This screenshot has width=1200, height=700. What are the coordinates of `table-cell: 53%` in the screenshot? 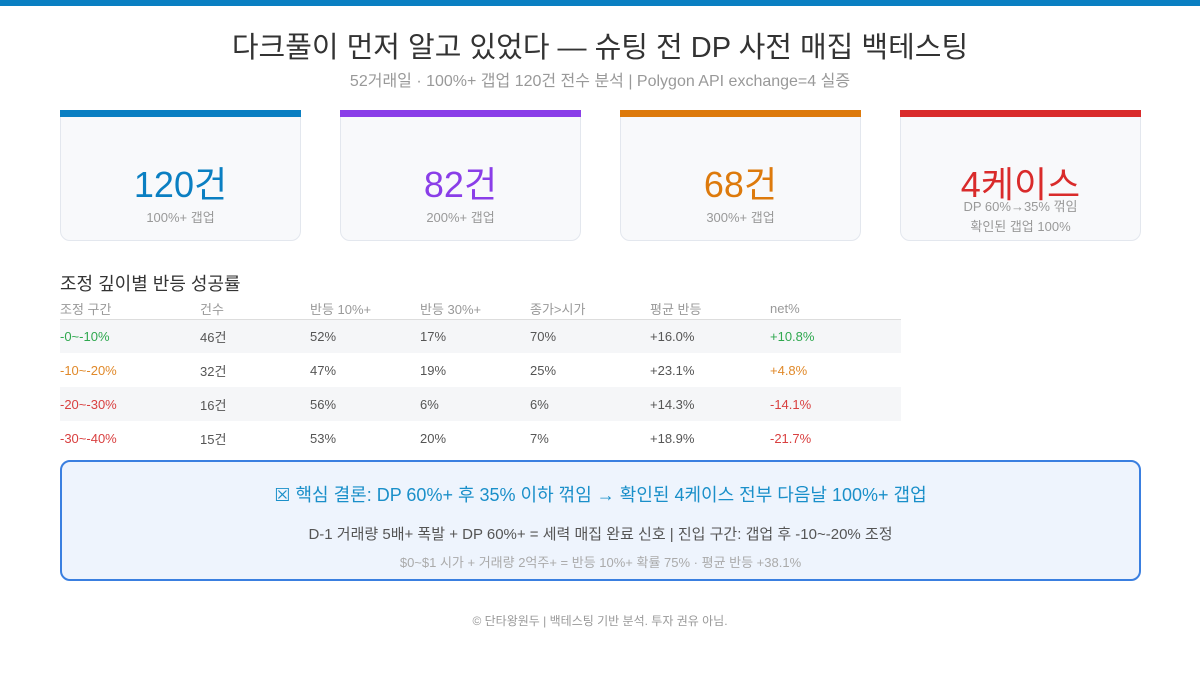 It's located at (323, 438).